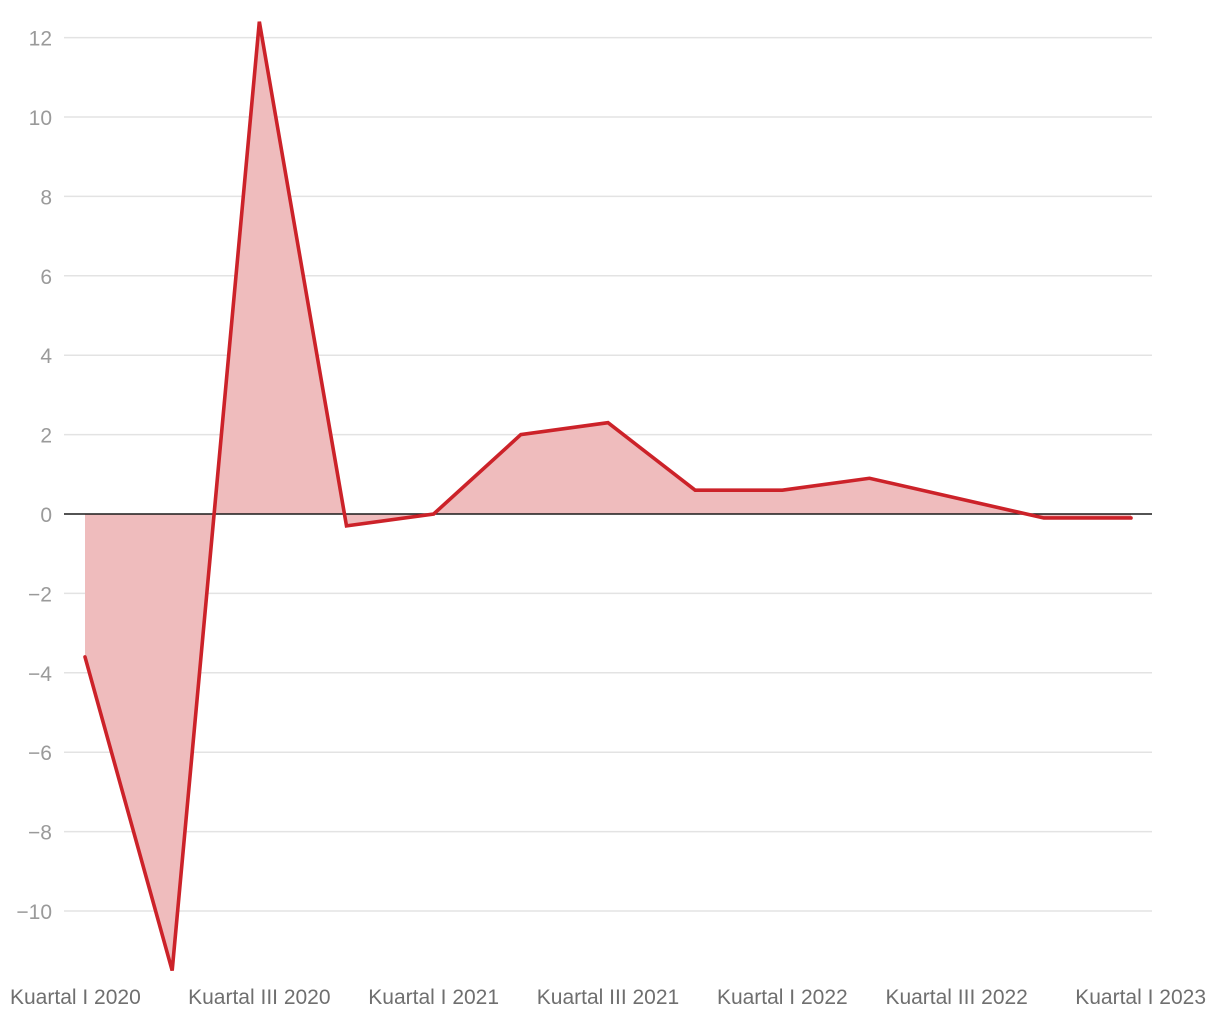 Image resolution: width=1220 pixels, height=1020 pixels. What do you see at coordinates (40, 118) in the screenshot?
I see `y-tick-label: 10` at bounding box center [40, 118].